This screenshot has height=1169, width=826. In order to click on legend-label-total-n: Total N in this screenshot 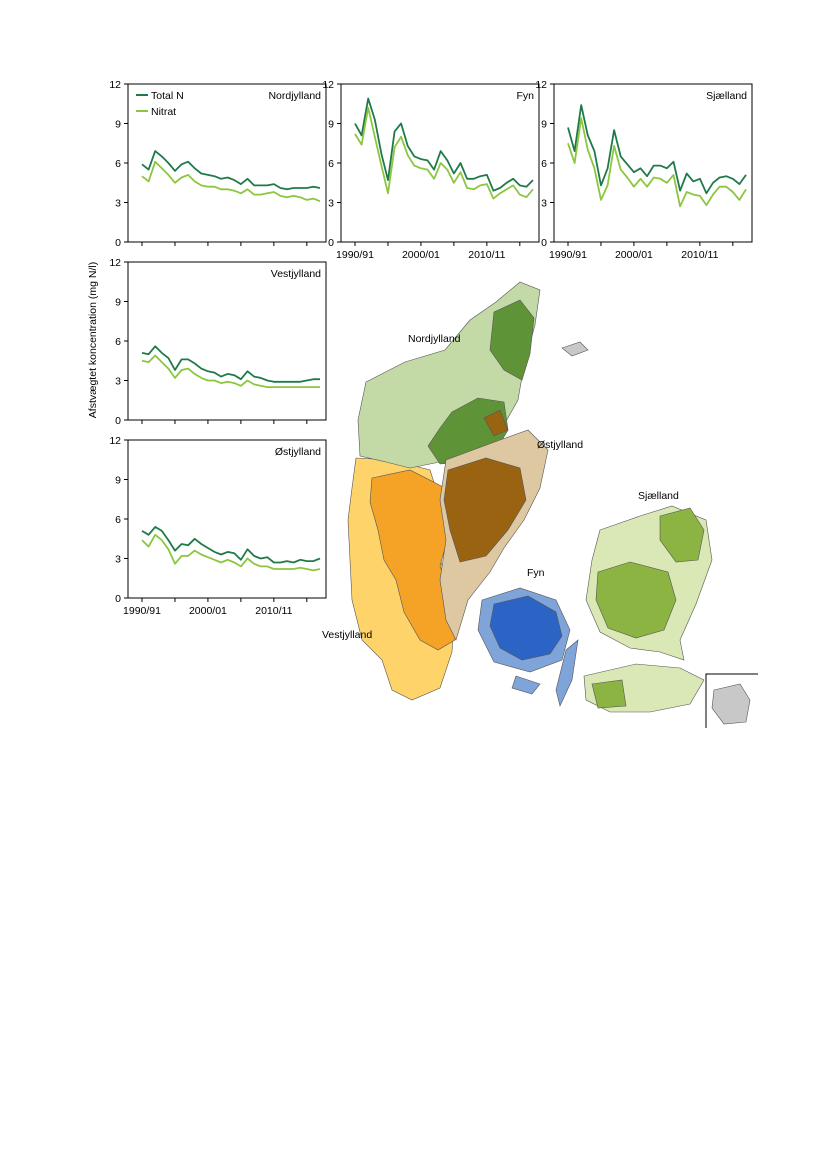, I will do `click(167, 96)`.